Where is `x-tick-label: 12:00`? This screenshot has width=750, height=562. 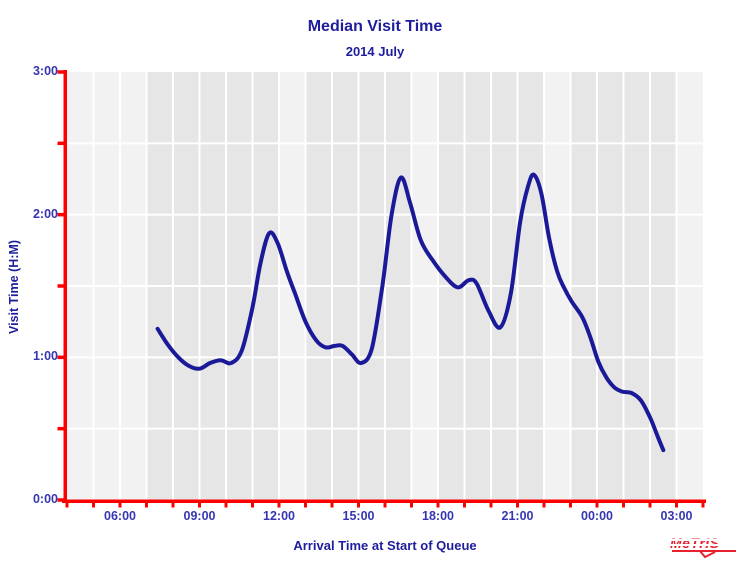 x-tick-label: 12:00 is located at coordinates (279, 516).